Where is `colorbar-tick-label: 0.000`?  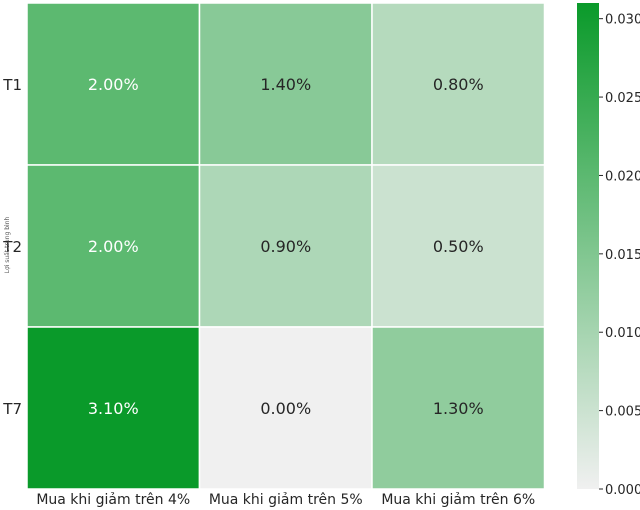
colorbar-tick-label: 0.000 is located at coordinates (622, 490).